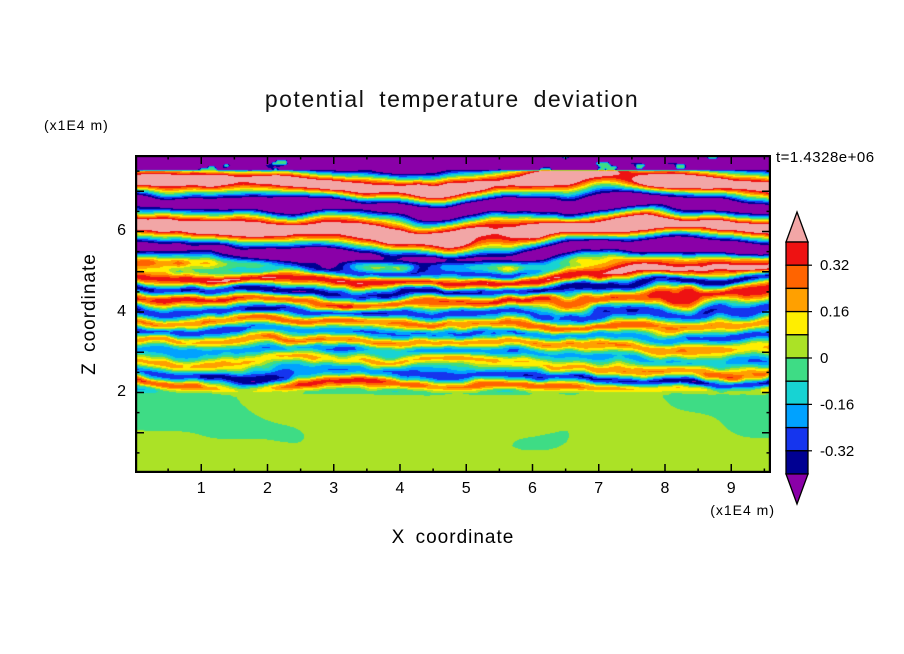 The image size is (904, 654). What do you see at coordinates (532, 488) in the screenshot?
I see `x-tick-label: 6` at bounding box center [532, 488].